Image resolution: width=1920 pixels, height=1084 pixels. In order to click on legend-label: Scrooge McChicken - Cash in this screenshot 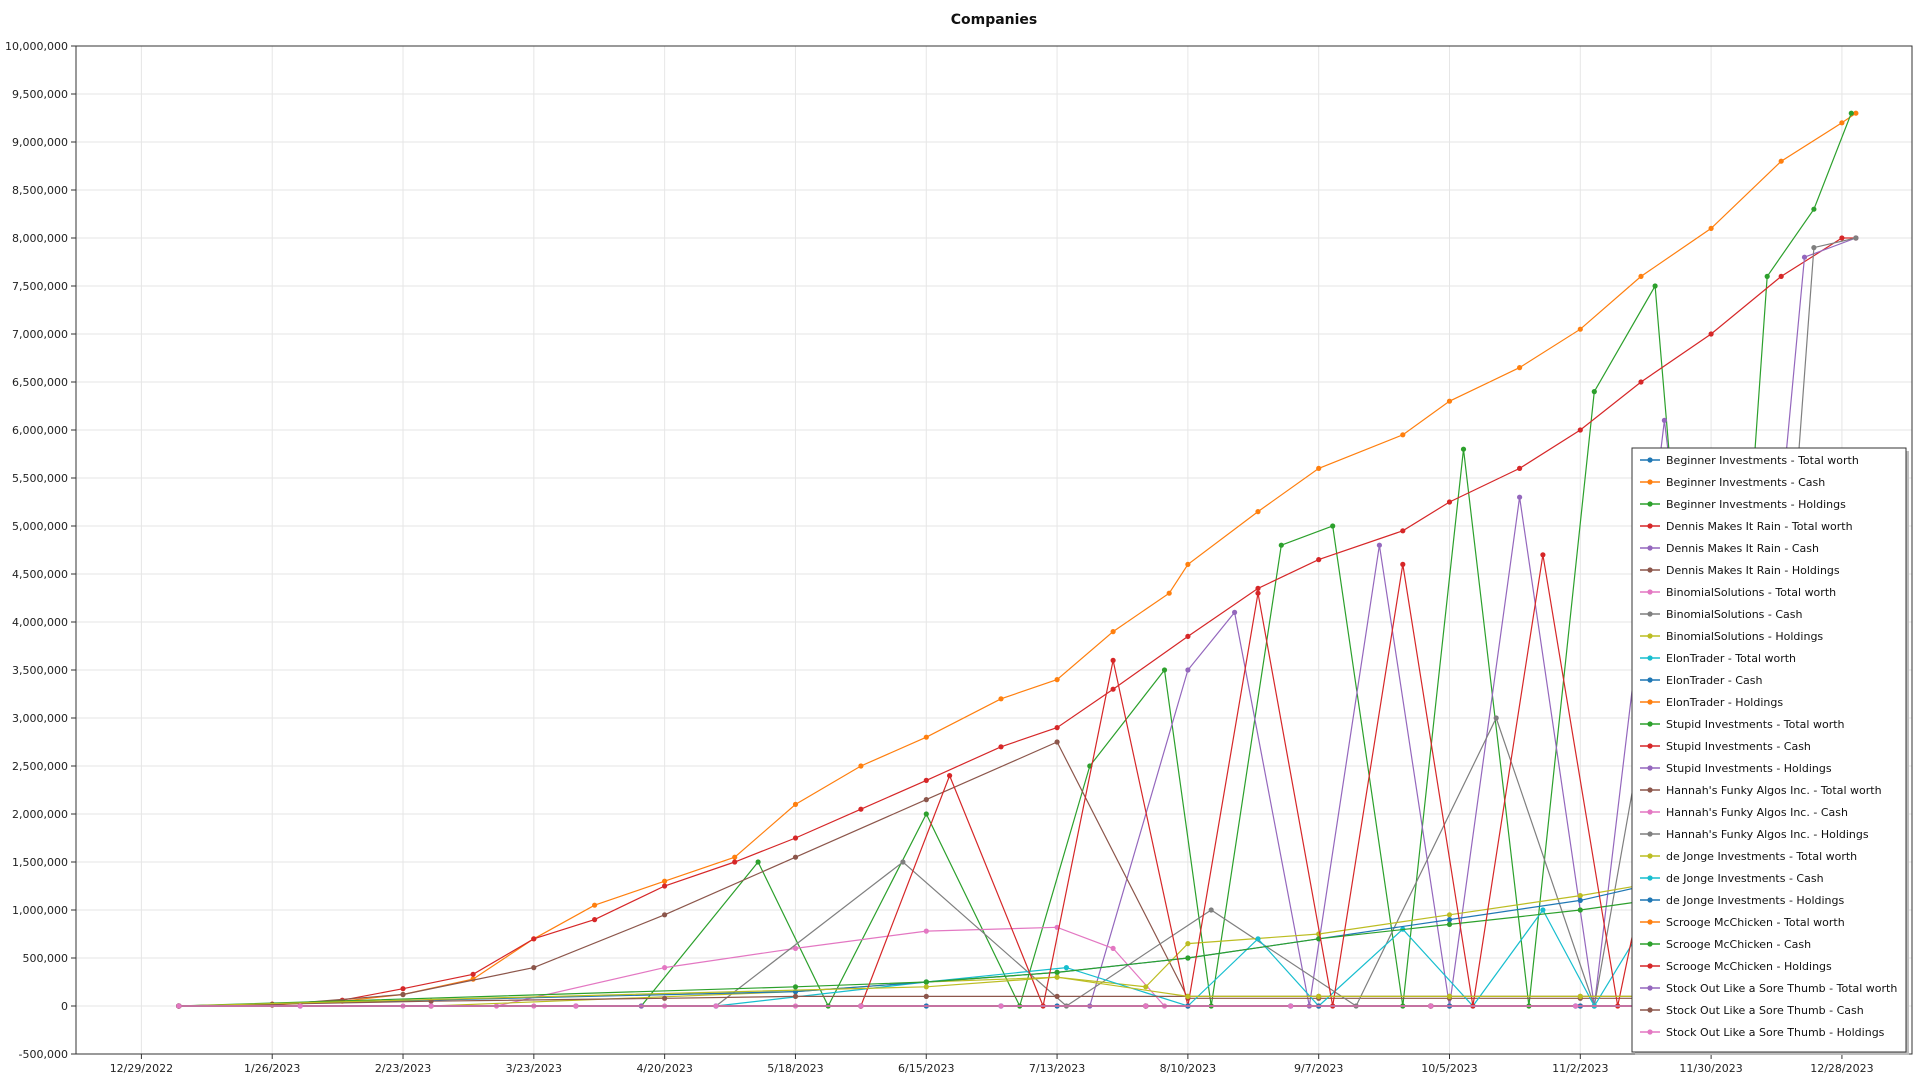, I will do `click(1738, 944)`.